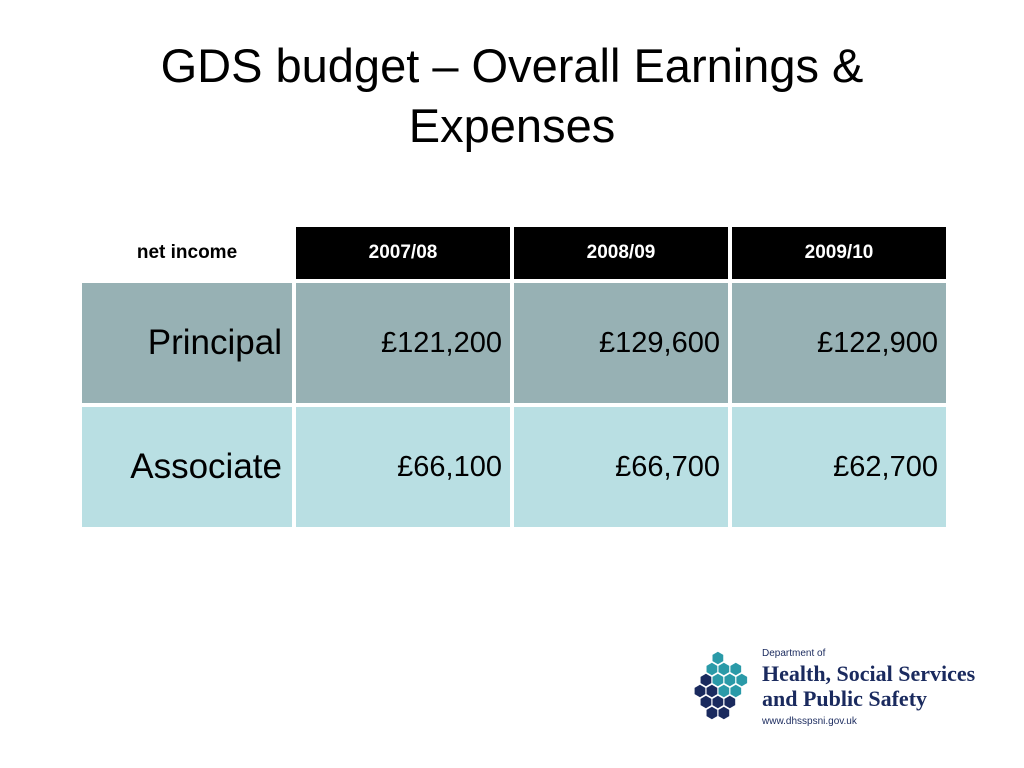 This screenshot has width=1024, height=768. I want to click on table-row-principal: Principal £121,200 £129,600 £122,900, so click(514, 343).